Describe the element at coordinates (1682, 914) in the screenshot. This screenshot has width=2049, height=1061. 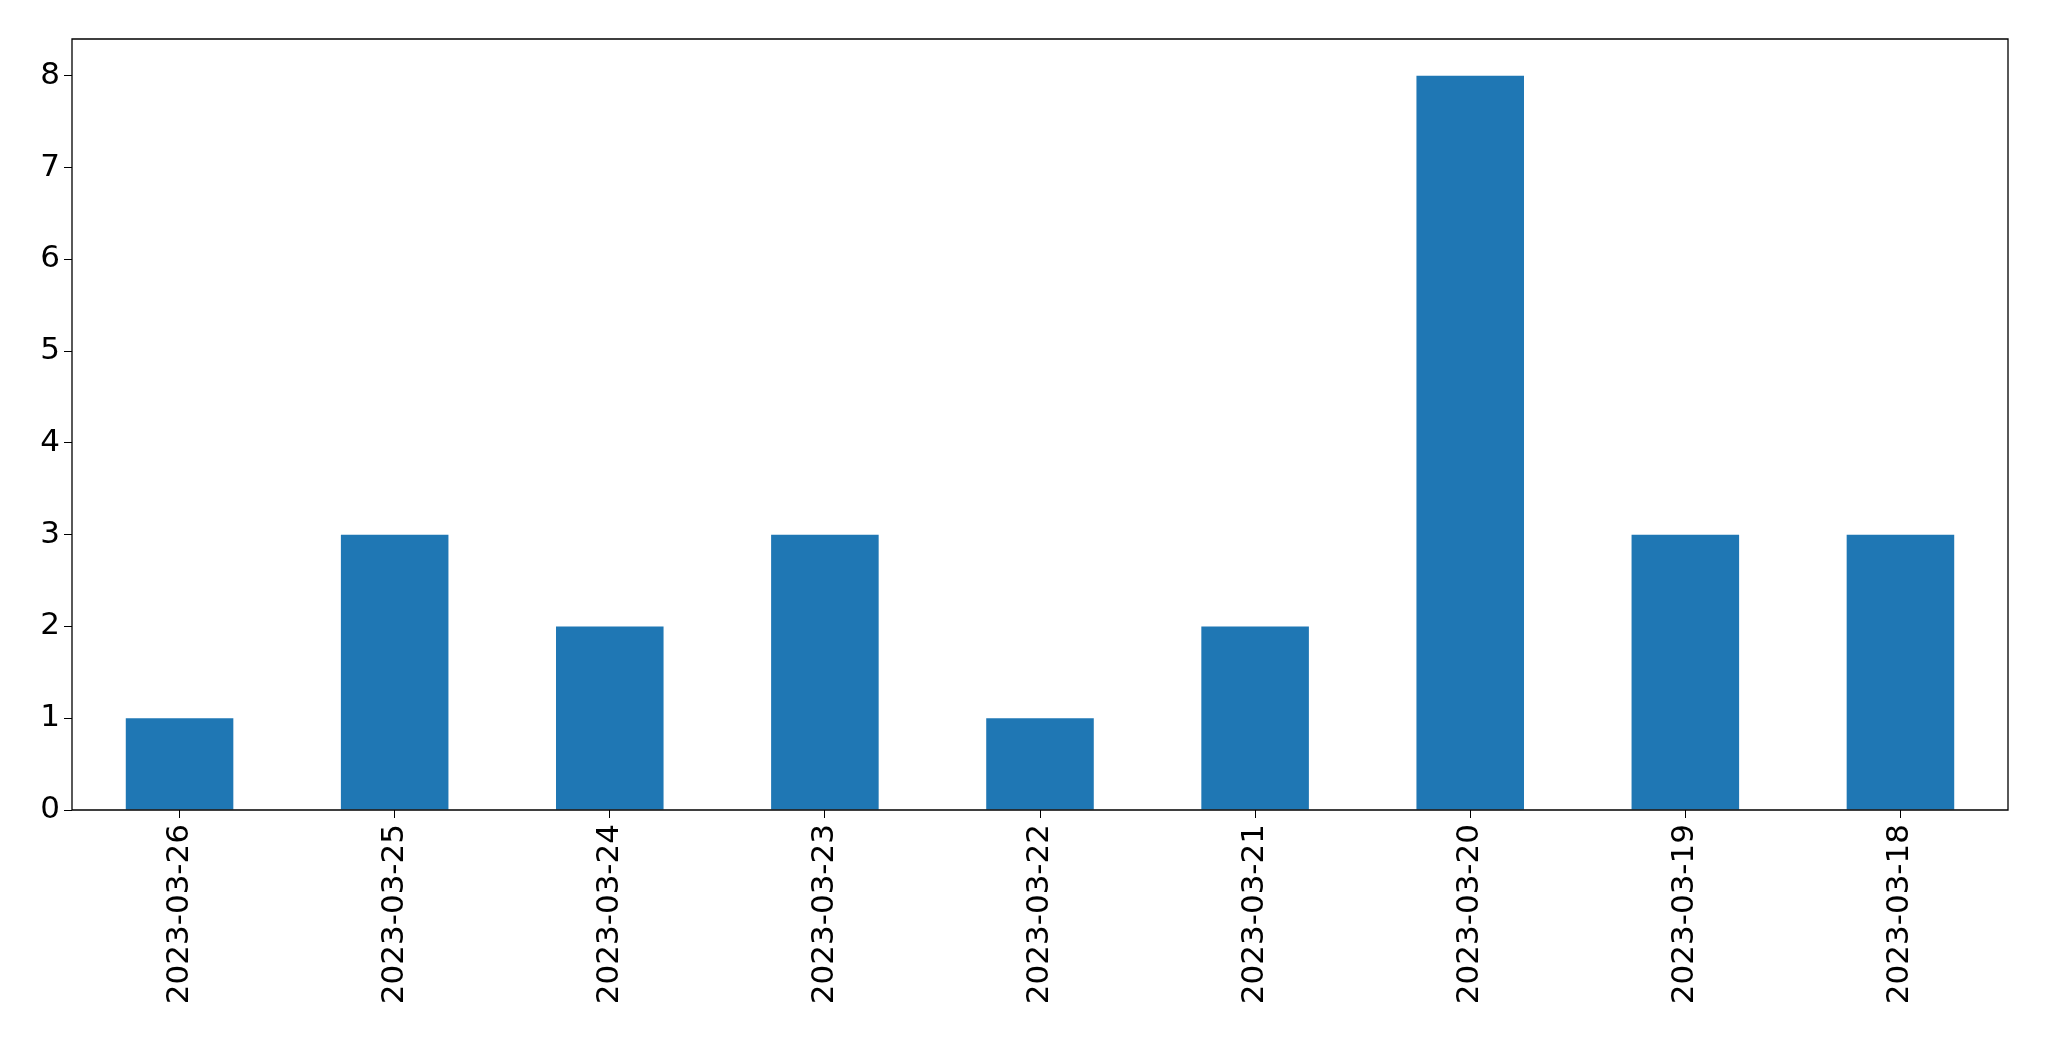
I see `x-tick-label: 2023-03-19` at that location.